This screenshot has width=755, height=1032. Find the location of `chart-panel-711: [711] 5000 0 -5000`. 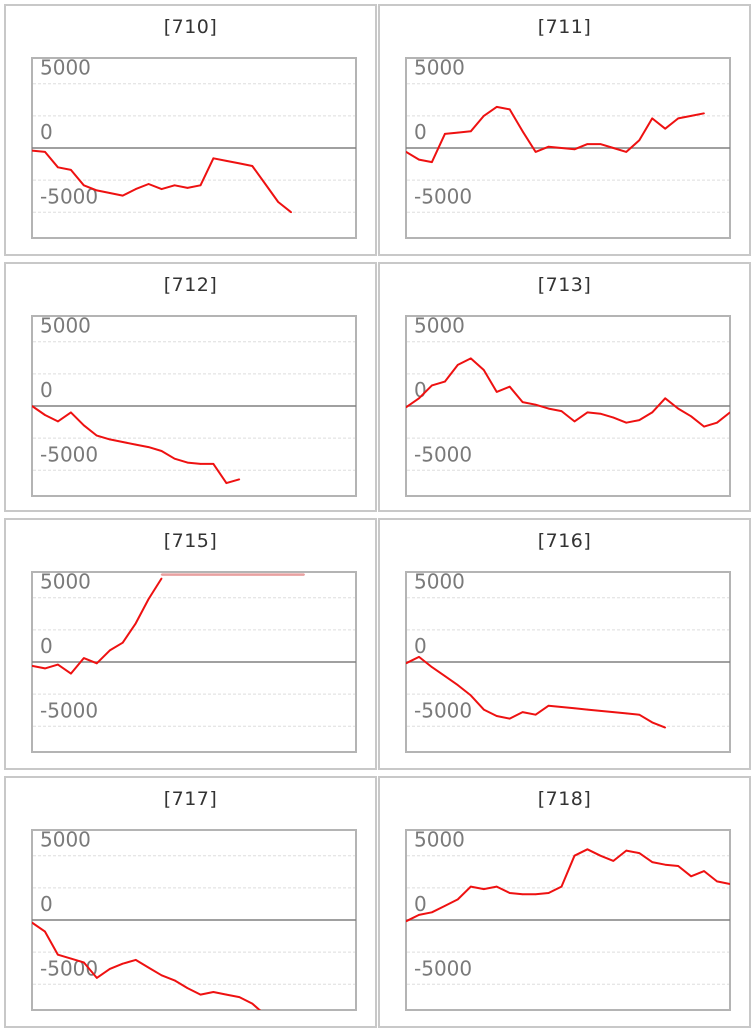

chart-panel-711: [711] 5000 0 -5000 is located at coordinates (564, 130).